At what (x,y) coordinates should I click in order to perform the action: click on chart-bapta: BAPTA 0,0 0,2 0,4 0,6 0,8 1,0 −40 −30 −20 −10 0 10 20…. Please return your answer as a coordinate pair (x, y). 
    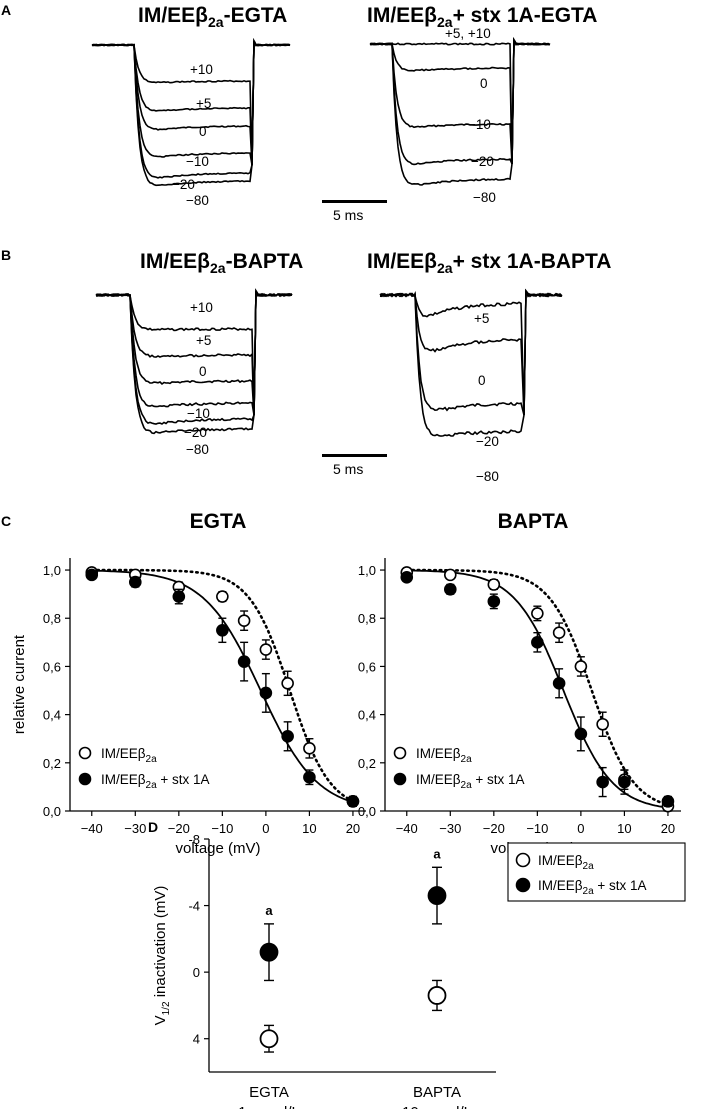
    Looking at the image, I should click on (519, 683).